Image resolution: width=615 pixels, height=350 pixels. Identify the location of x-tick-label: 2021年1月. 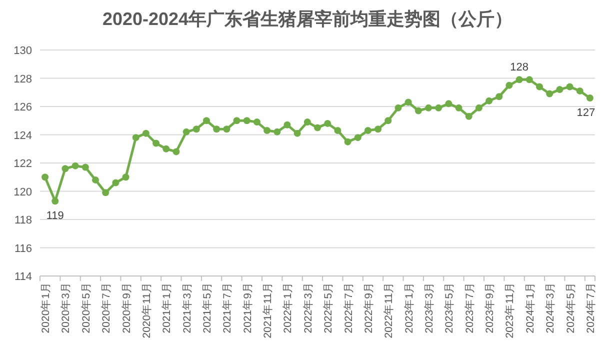
(167, 308).